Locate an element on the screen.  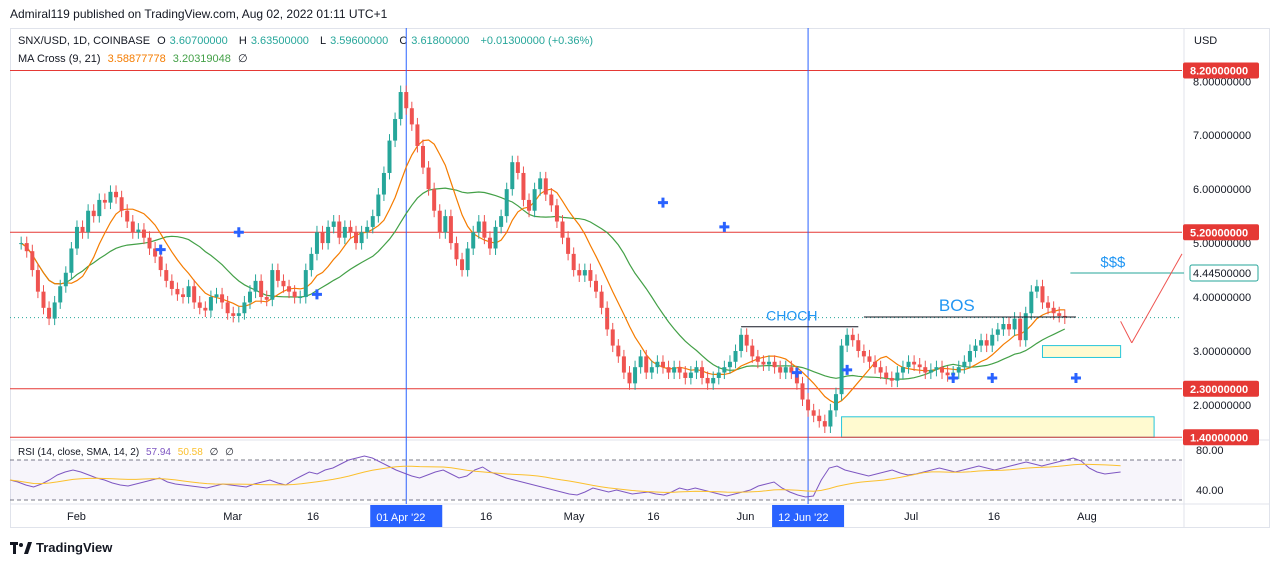
level-label: 5.20000000 is located at coordinates (1219, 233).